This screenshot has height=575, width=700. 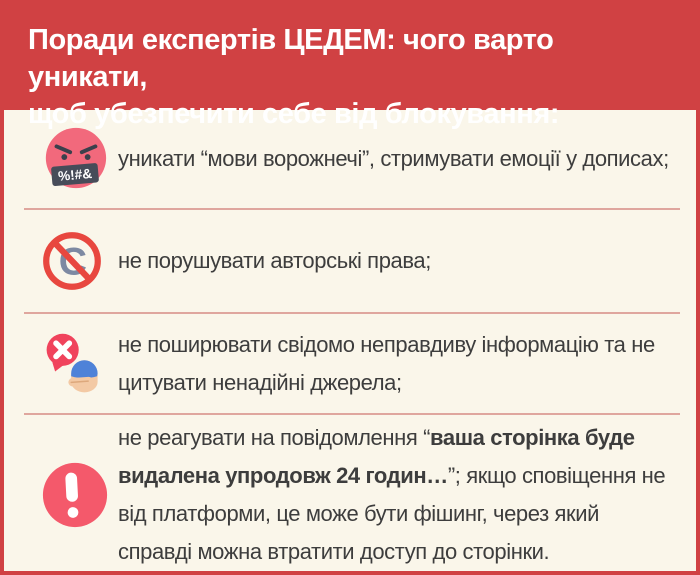 I want to click on censored-swearing-label: %!#&, so click(x=74, y=175).